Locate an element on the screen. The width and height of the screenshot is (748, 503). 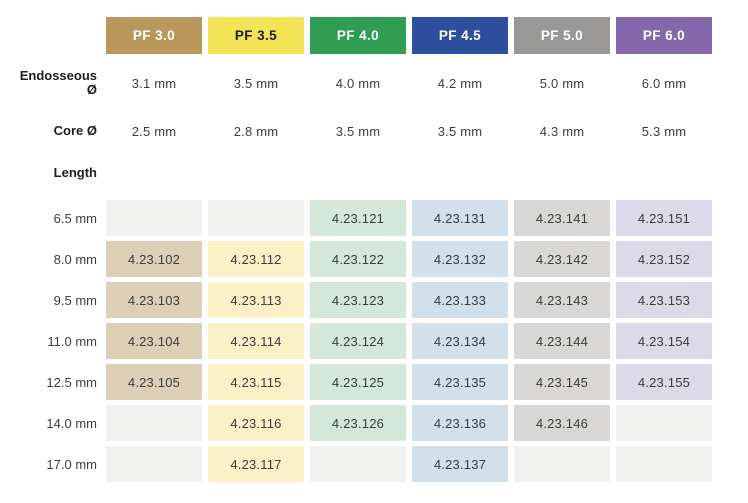
spec-value-cell: 2.8 mm is located at coordinates (256, 131).